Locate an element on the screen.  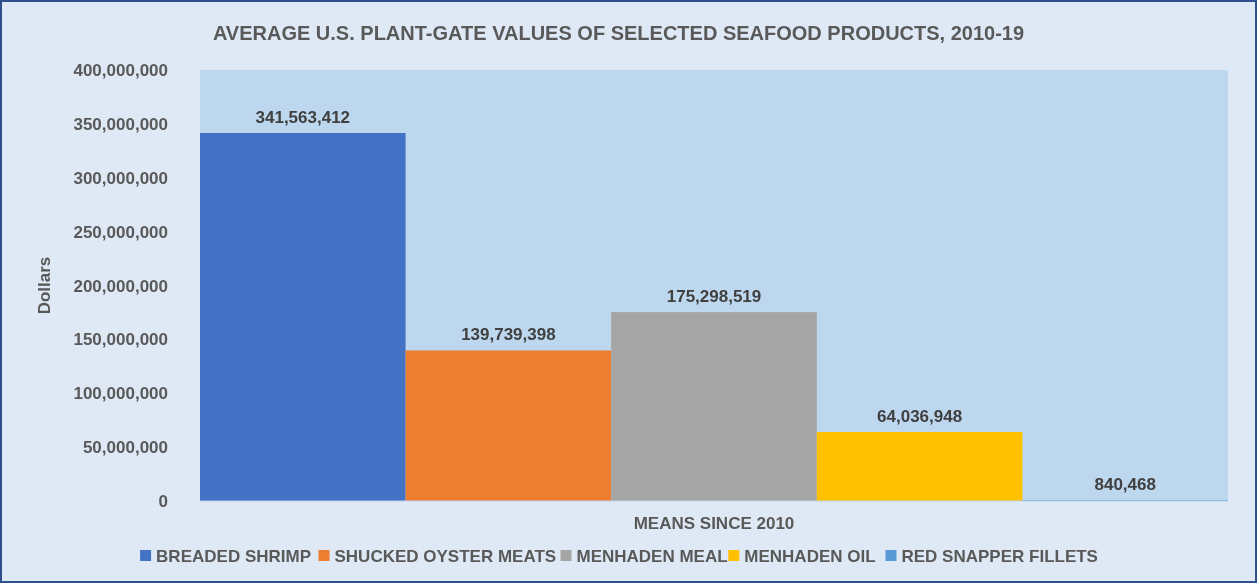
chart-title: AVERAGE U.S. PLANT-GATE VALUES OF SELECTED SEAFOOD PRODUCTS, 2010-19 is located at coordinates (618, 33).